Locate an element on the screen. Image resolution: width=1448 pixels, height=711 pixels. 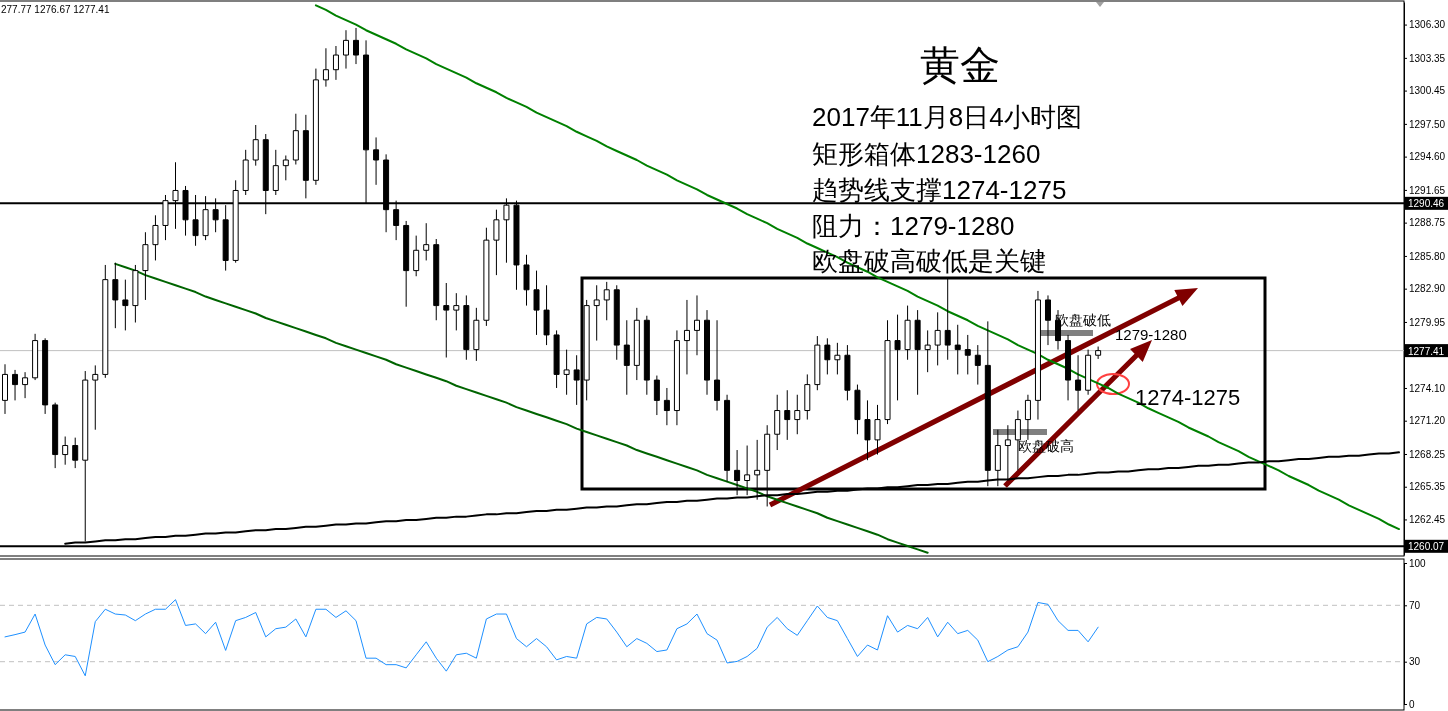
annotation: 277.77 1276.67 1277.41 is located at coordinates (55, 9).